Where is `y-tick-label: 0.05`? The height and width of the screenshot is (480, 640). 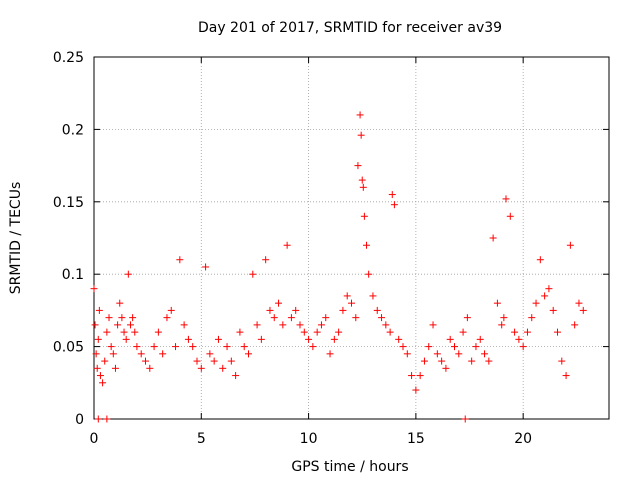 y-tick-label: 0.05 is located at coordinates (68, 348).